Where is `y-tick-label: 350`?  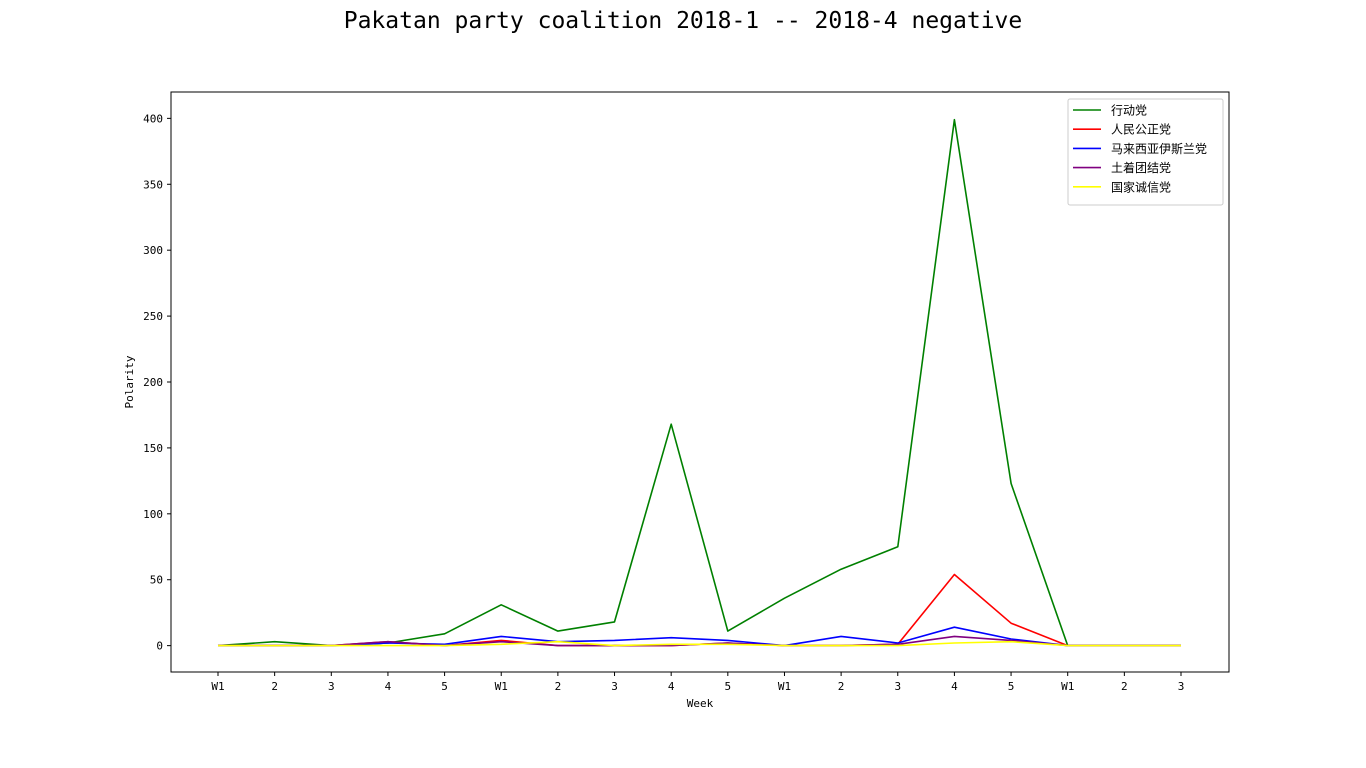
y-tick-label: 350 is located at coordinates (153, 184).